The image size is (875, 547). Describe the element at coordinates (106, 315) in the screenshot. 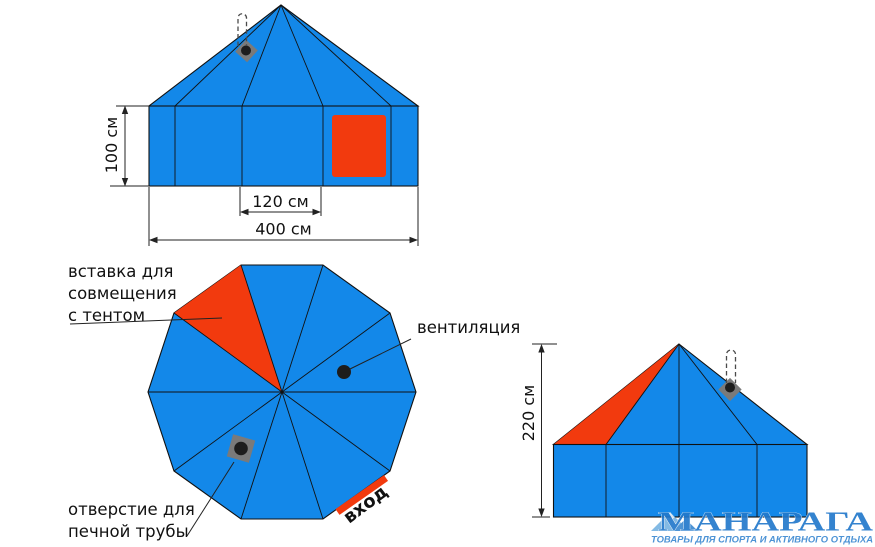

I see `insert-label-line3: с тентом` at that location.